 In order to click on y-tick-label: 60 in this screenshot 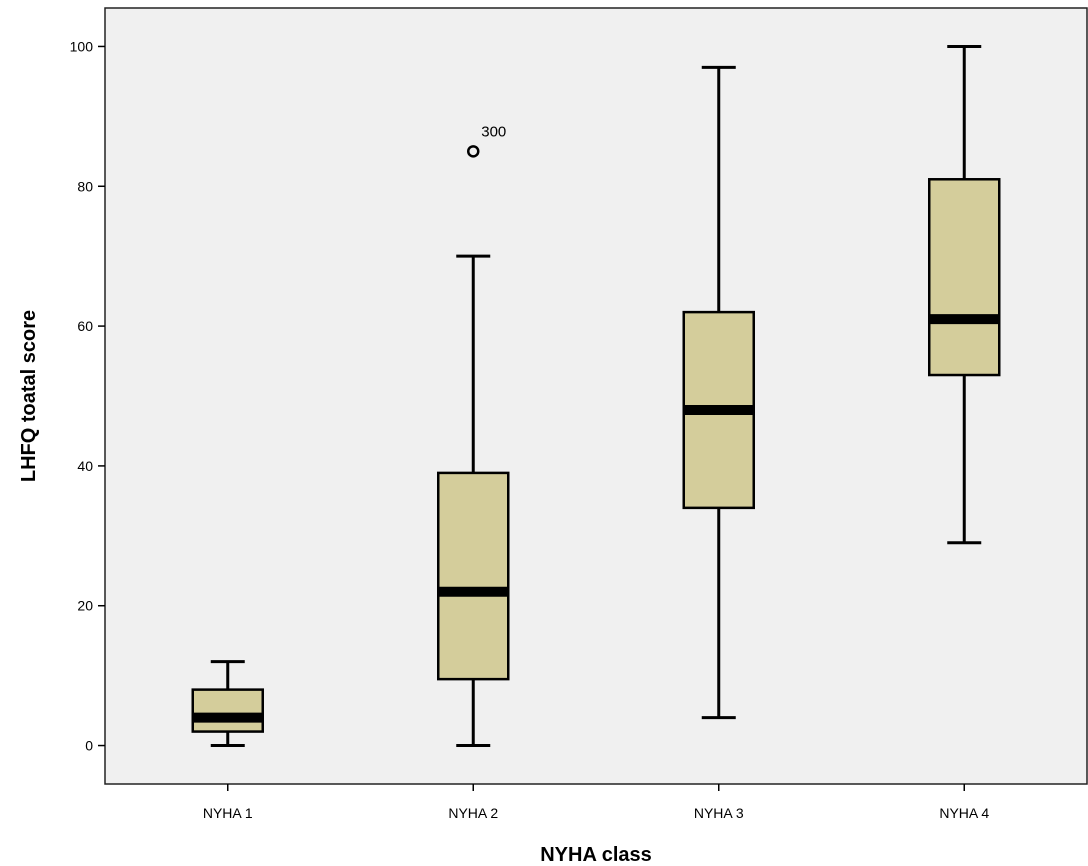, I will do `click(85, 326)`.